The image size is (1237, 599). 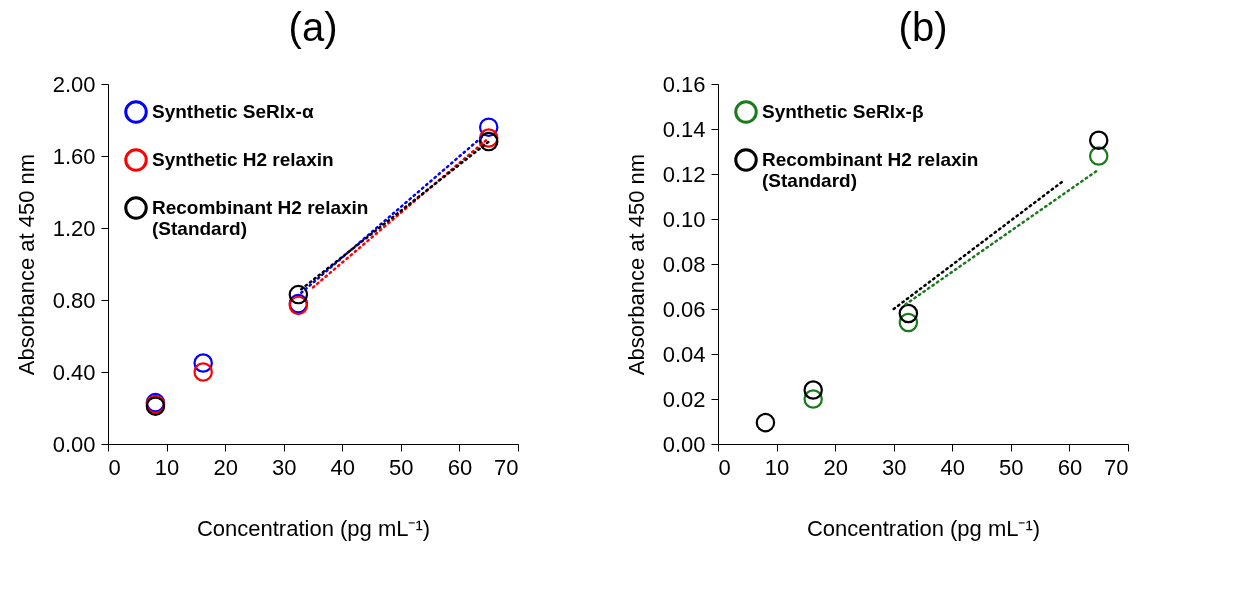 I want to click on chart-title: (b), so click(x=923, y=27).